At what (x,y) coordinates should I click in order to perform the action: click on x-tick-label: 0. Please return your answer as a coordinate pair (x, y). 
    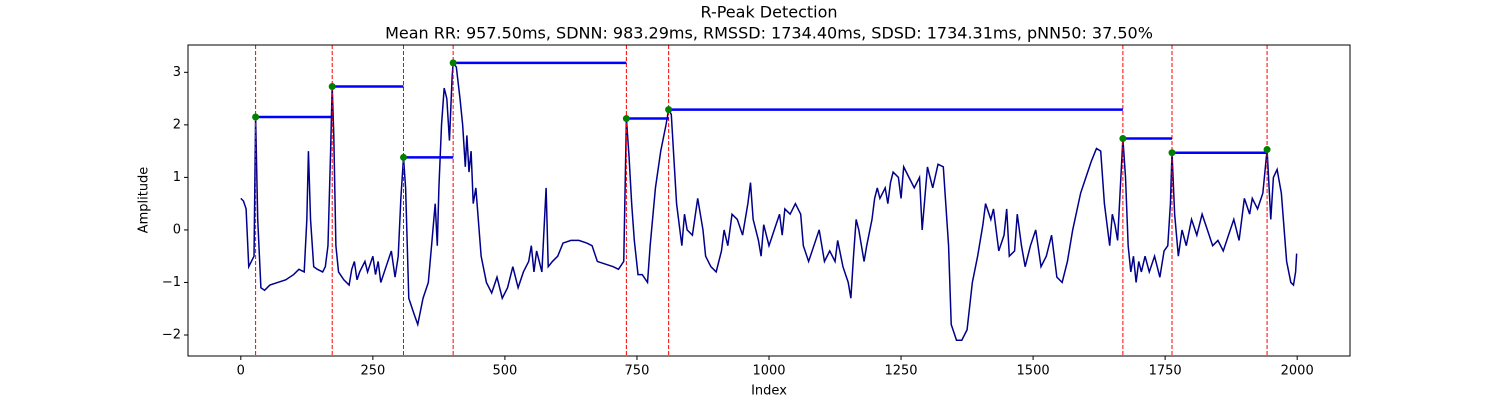
    Looking at the image, I should click on (241, 371).